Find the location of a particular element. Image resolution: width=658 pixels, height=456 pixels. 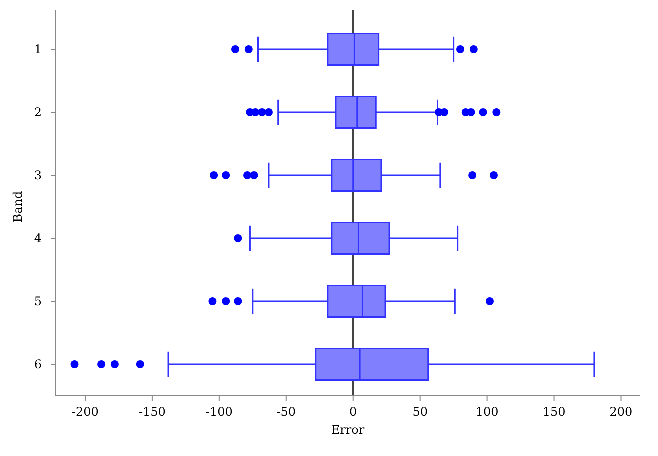

x-tick-label: -50 is located at coordinates (286, 412).